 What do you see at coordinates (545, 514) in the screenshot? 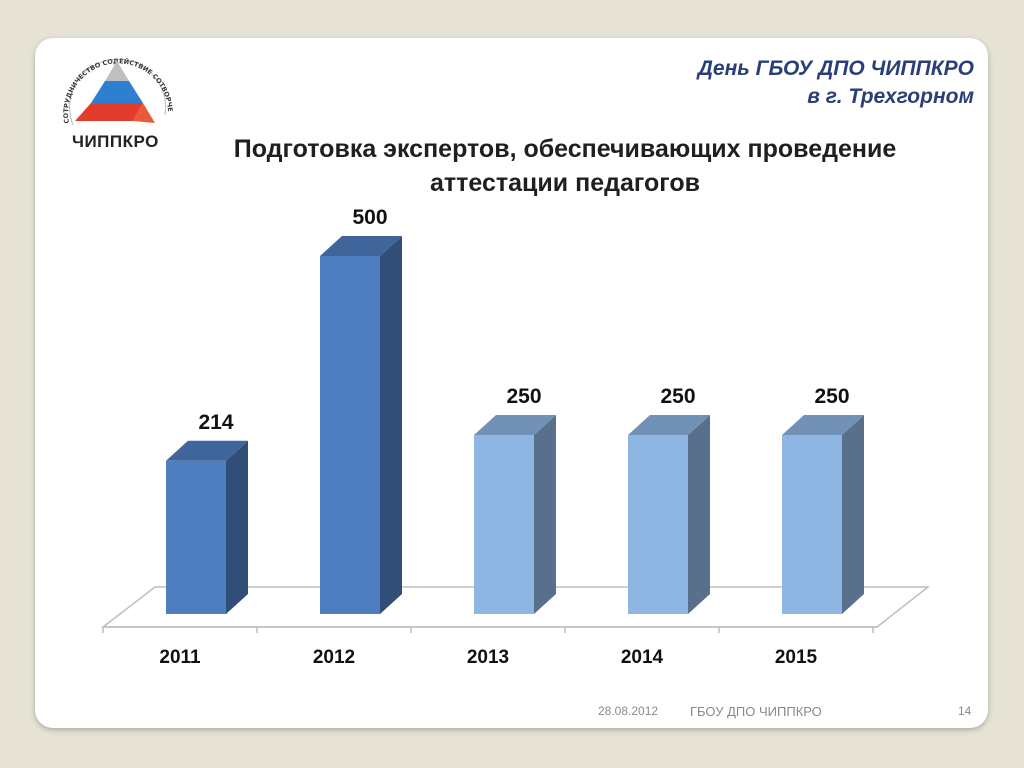
I see `bar-side-2013` at bounding box center [545, 514].